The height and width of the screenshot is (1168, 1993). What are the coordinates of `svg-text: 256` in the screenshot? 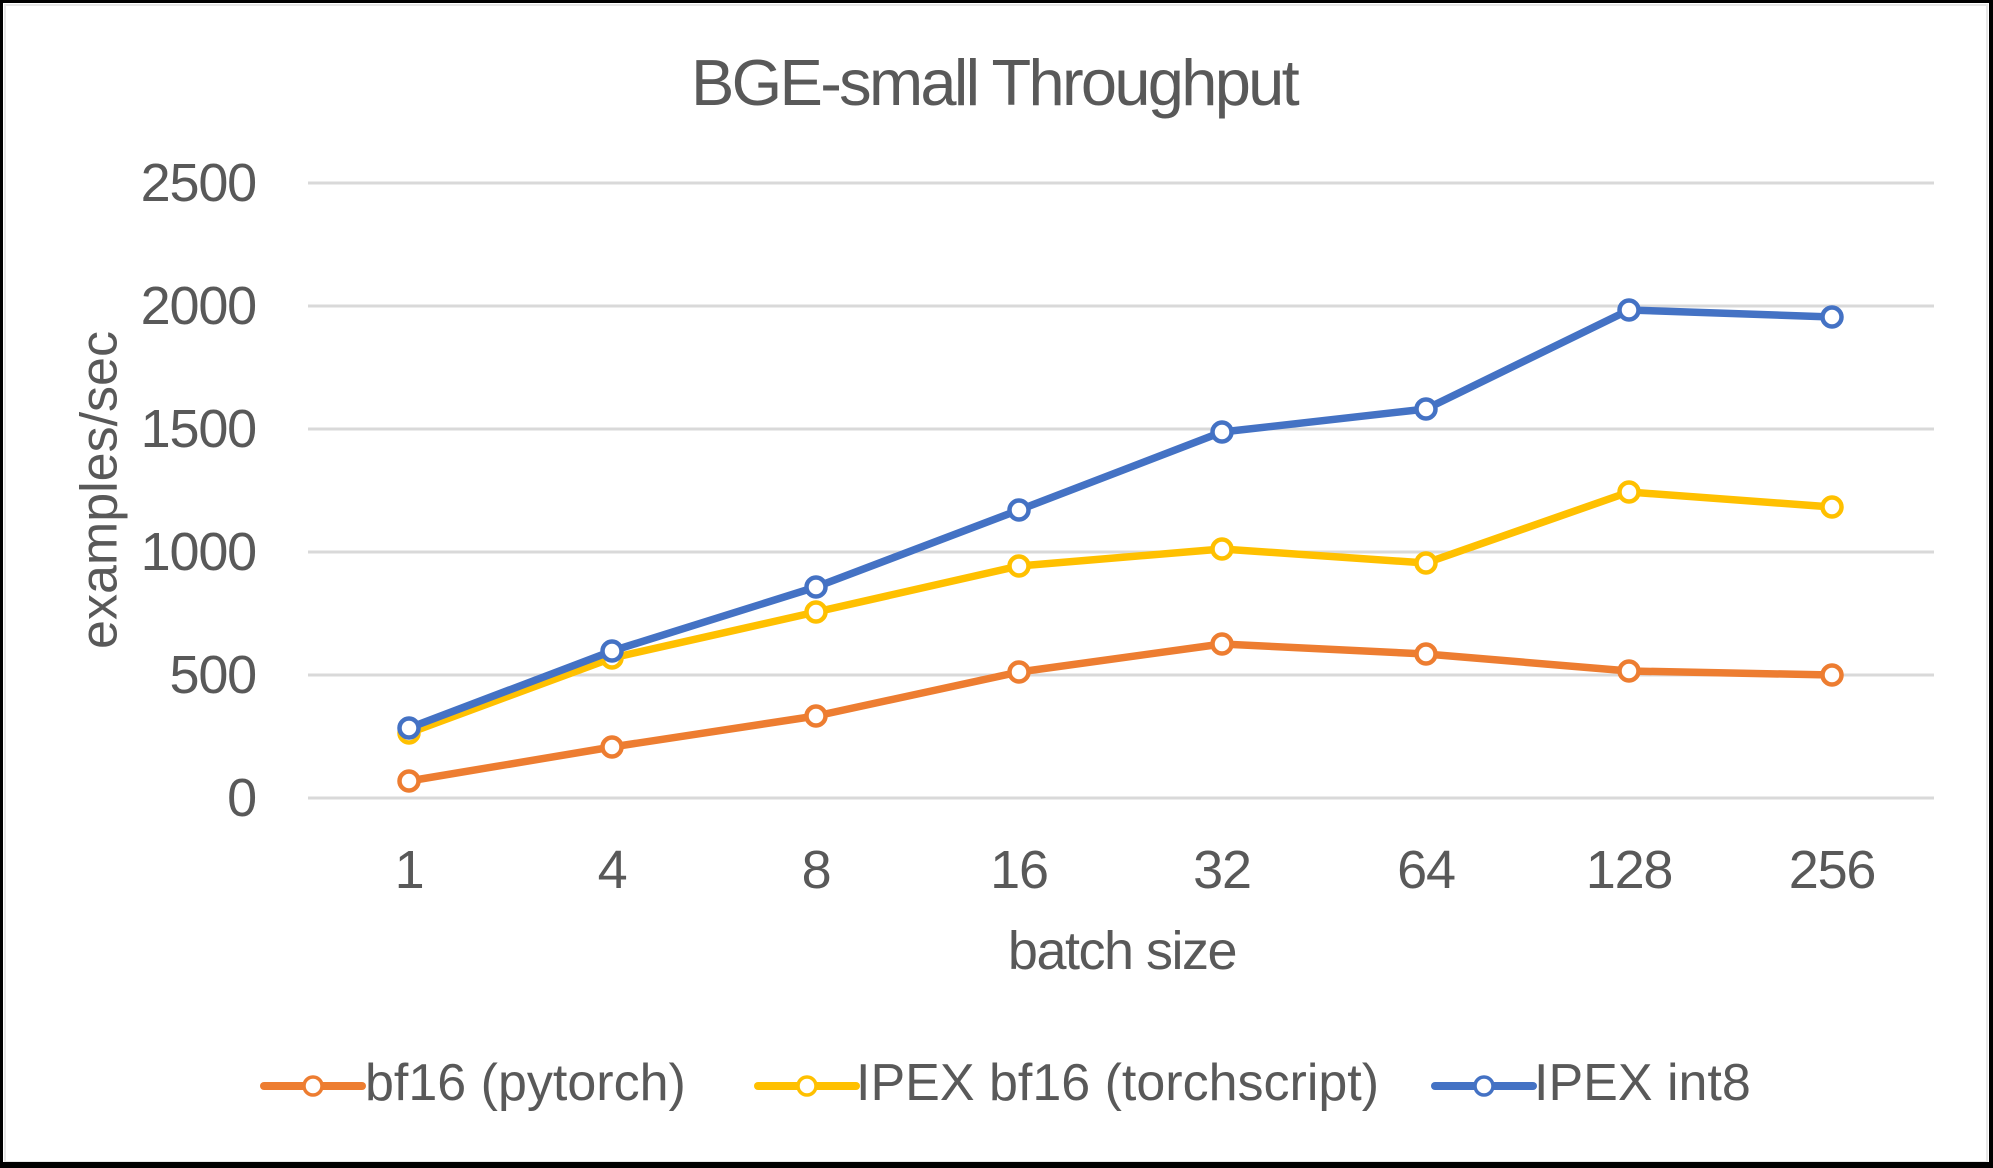 It's located at (1832, 870).